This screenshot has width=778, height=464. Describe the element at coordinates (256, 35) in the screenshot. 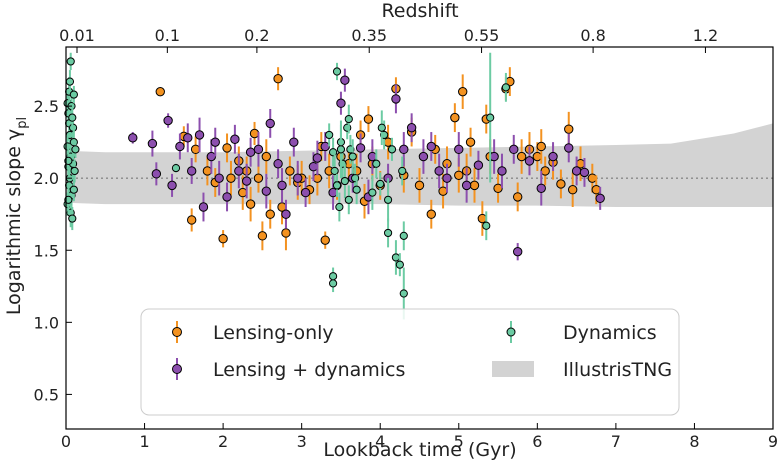

I see `top-tick-label-0.2: 0.2` at that location.